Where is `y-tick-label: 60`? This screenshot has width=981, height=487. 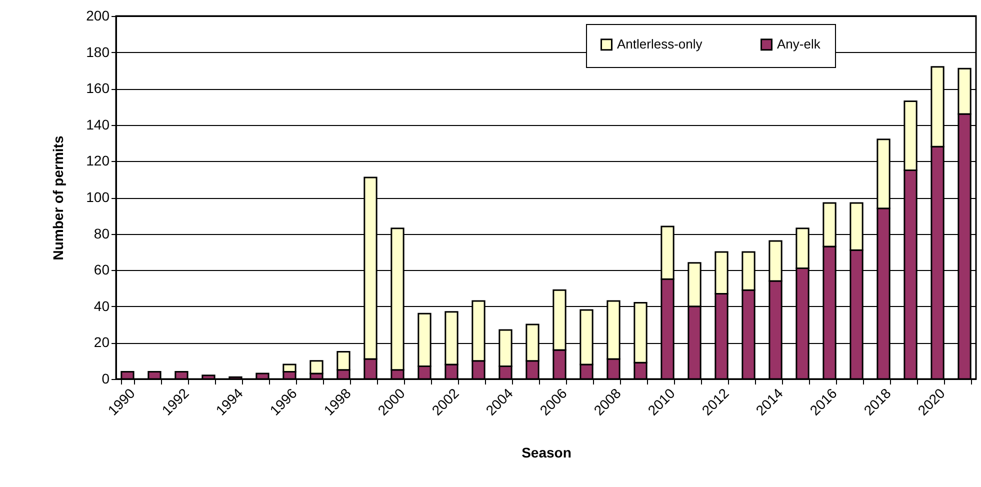 y-tick-label: 60 is located at coordinates (102, 270).